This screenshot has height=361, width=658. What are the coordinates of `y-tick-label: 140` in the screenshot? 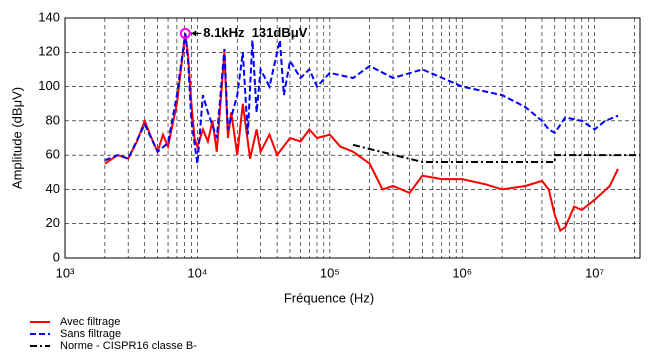 It's located at (49, 16).